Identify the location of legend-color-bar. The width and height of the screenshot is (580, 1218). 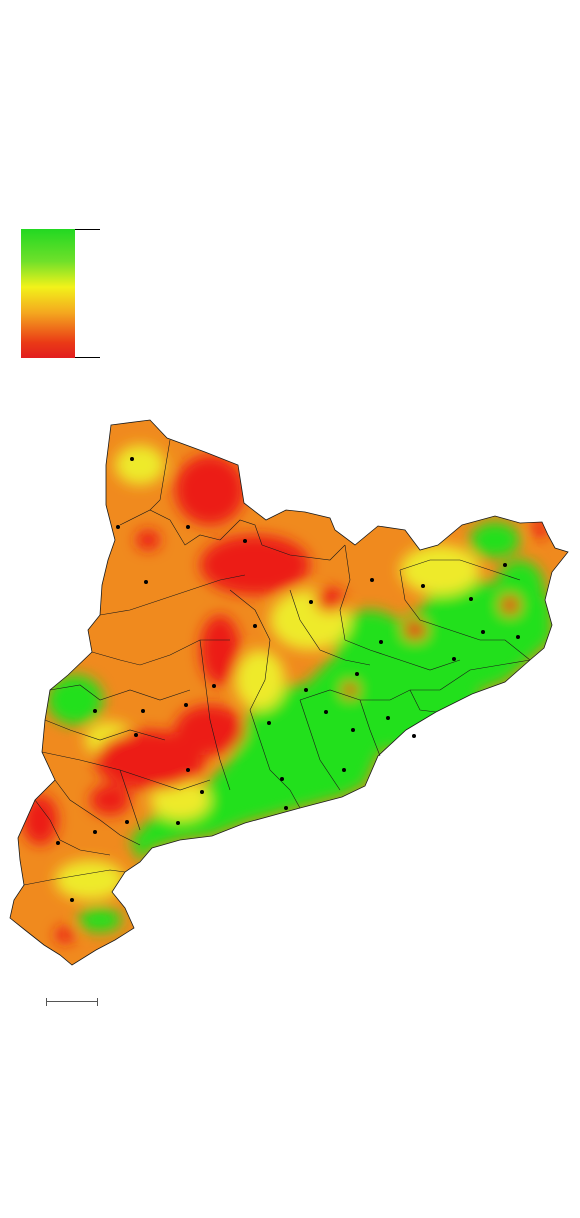
(48, 293).